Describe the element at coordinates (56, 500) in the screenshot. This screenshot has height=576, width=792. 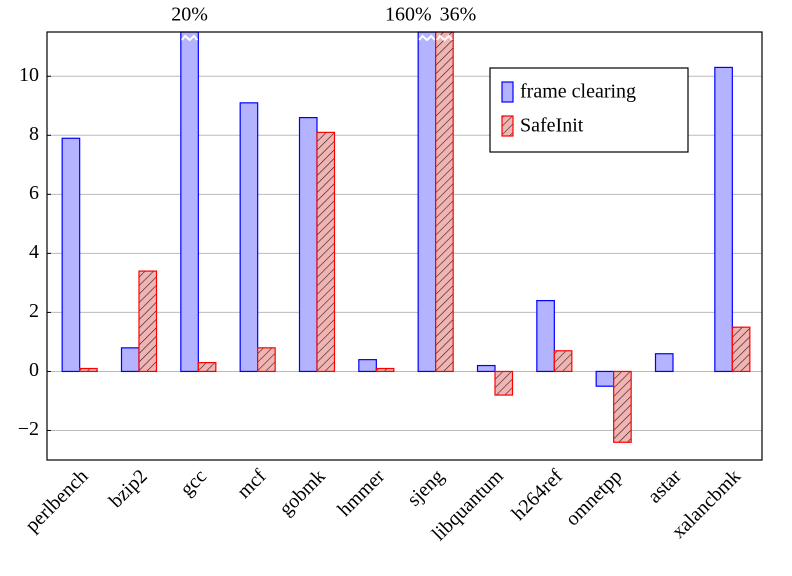
I see `x-tick-label: perlbench` at that location.